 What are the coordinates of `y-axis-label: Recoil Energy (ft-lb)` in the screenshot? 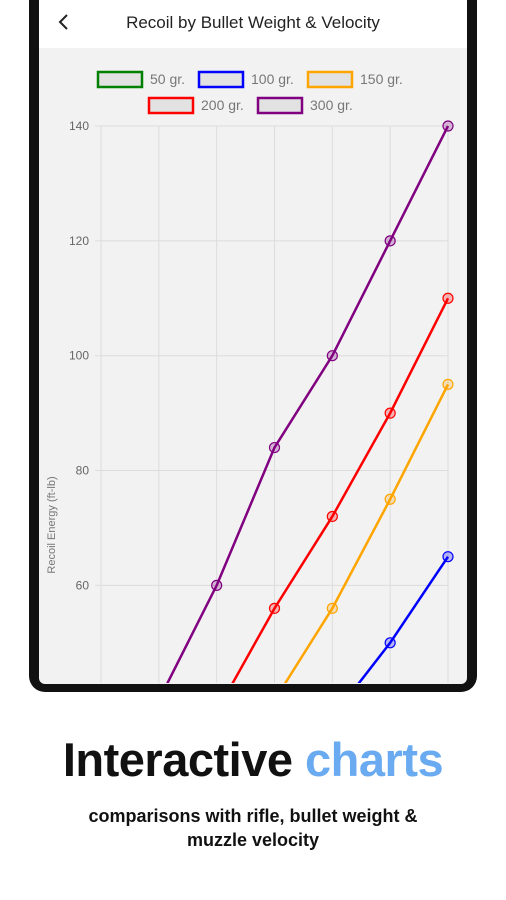 It's located at (52, 524).